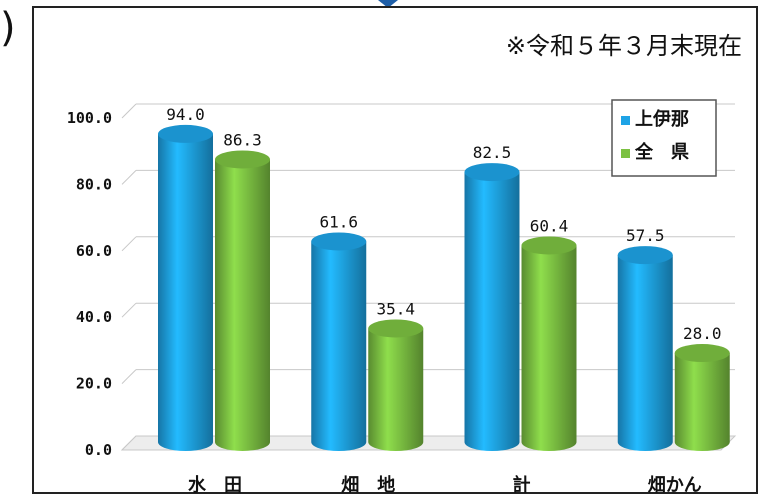  I want to click on y-tick-label: 0.0, so click(98, 450).